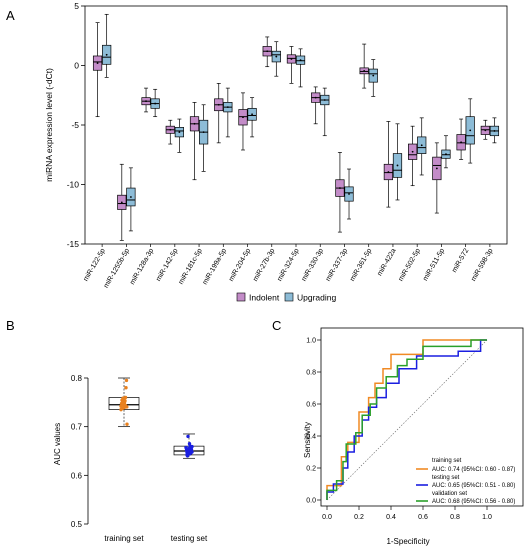  Describe the element at coordinates (77, 475) in the screenshot. I see `panel-b-y-tick-label: 0.6` at that location.